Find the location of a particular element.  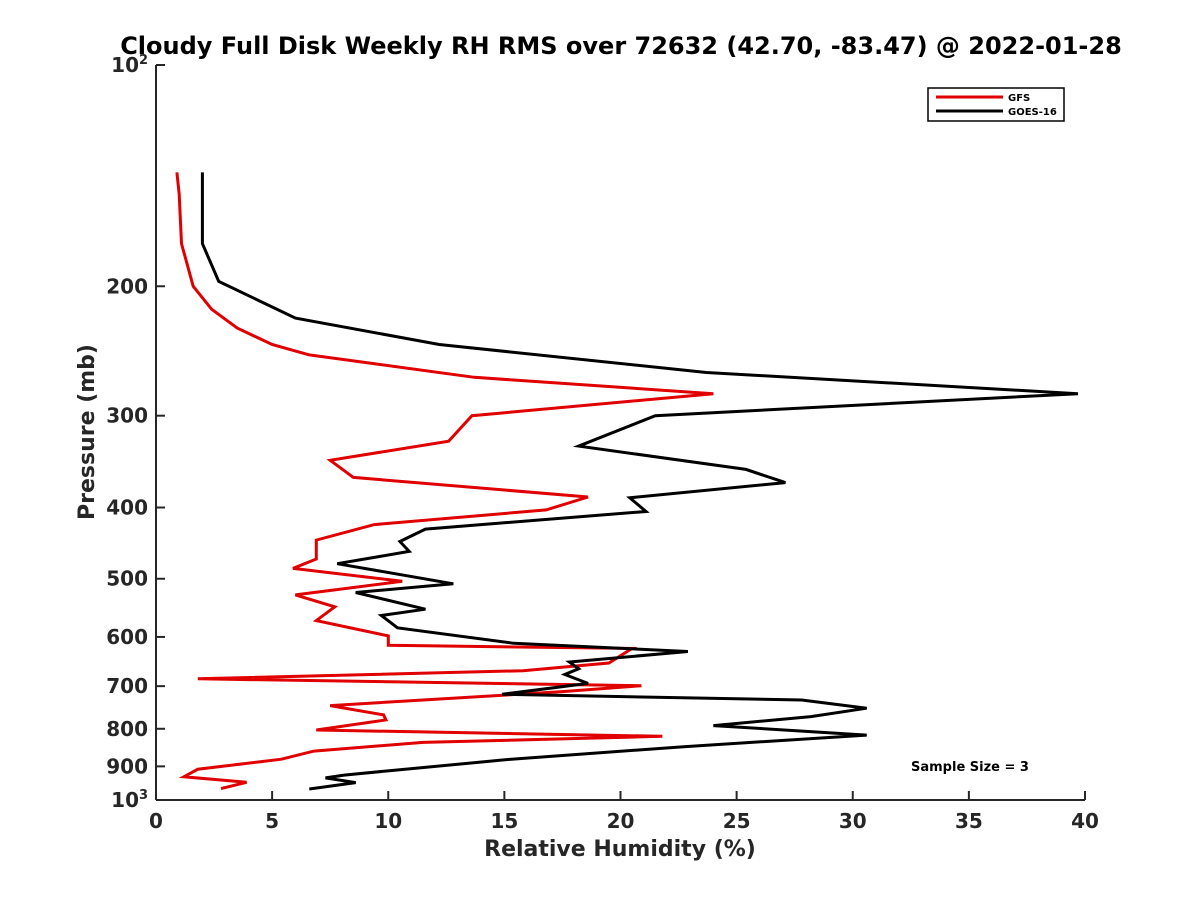

y-tick-label: 300 is located at coordinates (127, 416).